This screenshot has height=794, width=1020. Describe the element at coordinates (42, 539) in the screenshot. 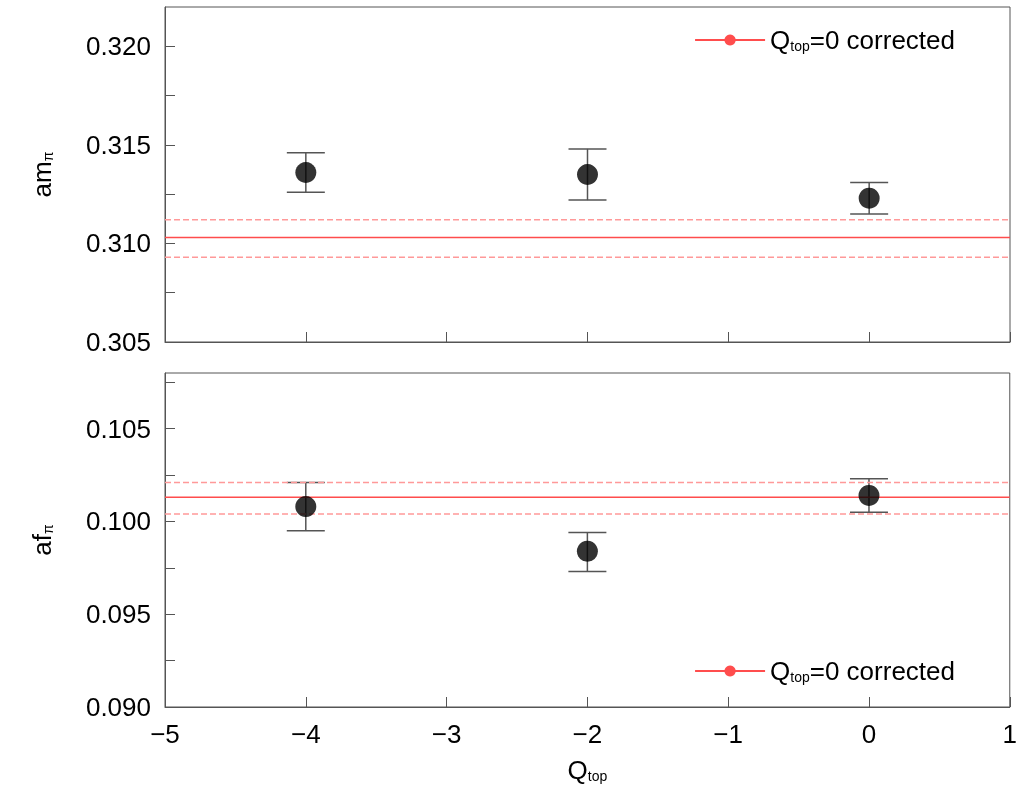

I see `y-axis-title: afπ` at that location.